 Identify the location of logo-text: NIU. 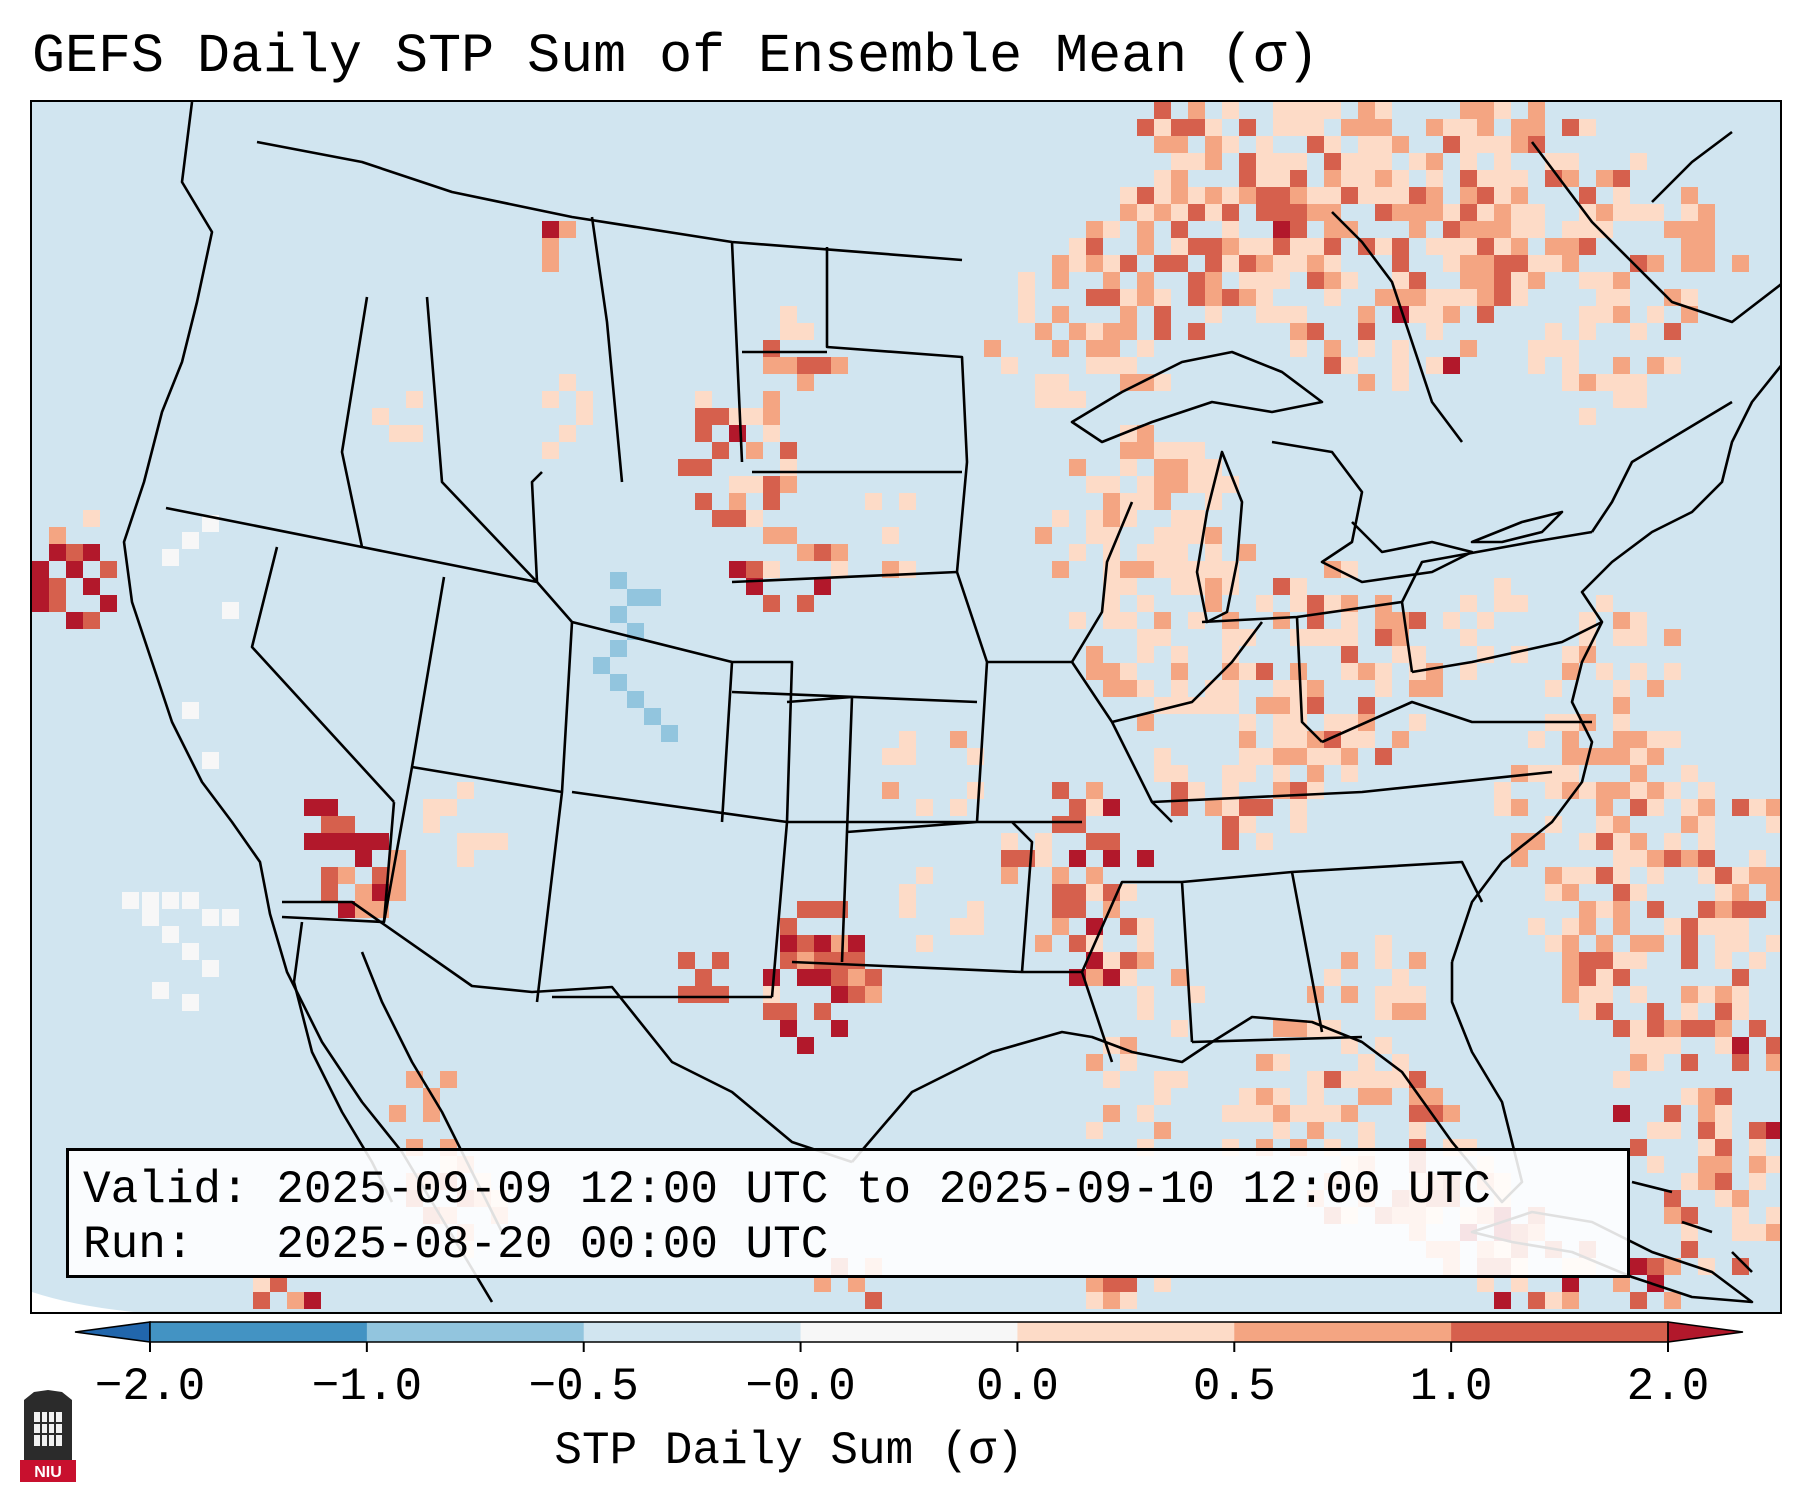
(48, 1472).